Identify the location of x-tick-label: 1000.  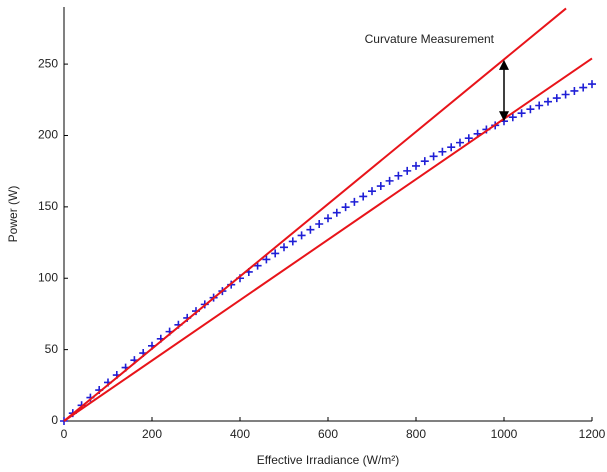
(504, 434).